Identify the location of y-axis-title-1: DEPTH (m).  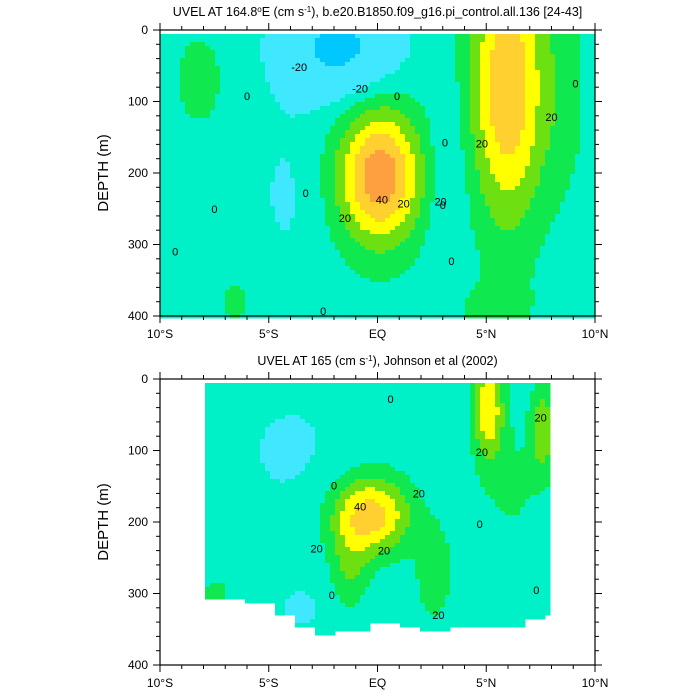
(103, 173).